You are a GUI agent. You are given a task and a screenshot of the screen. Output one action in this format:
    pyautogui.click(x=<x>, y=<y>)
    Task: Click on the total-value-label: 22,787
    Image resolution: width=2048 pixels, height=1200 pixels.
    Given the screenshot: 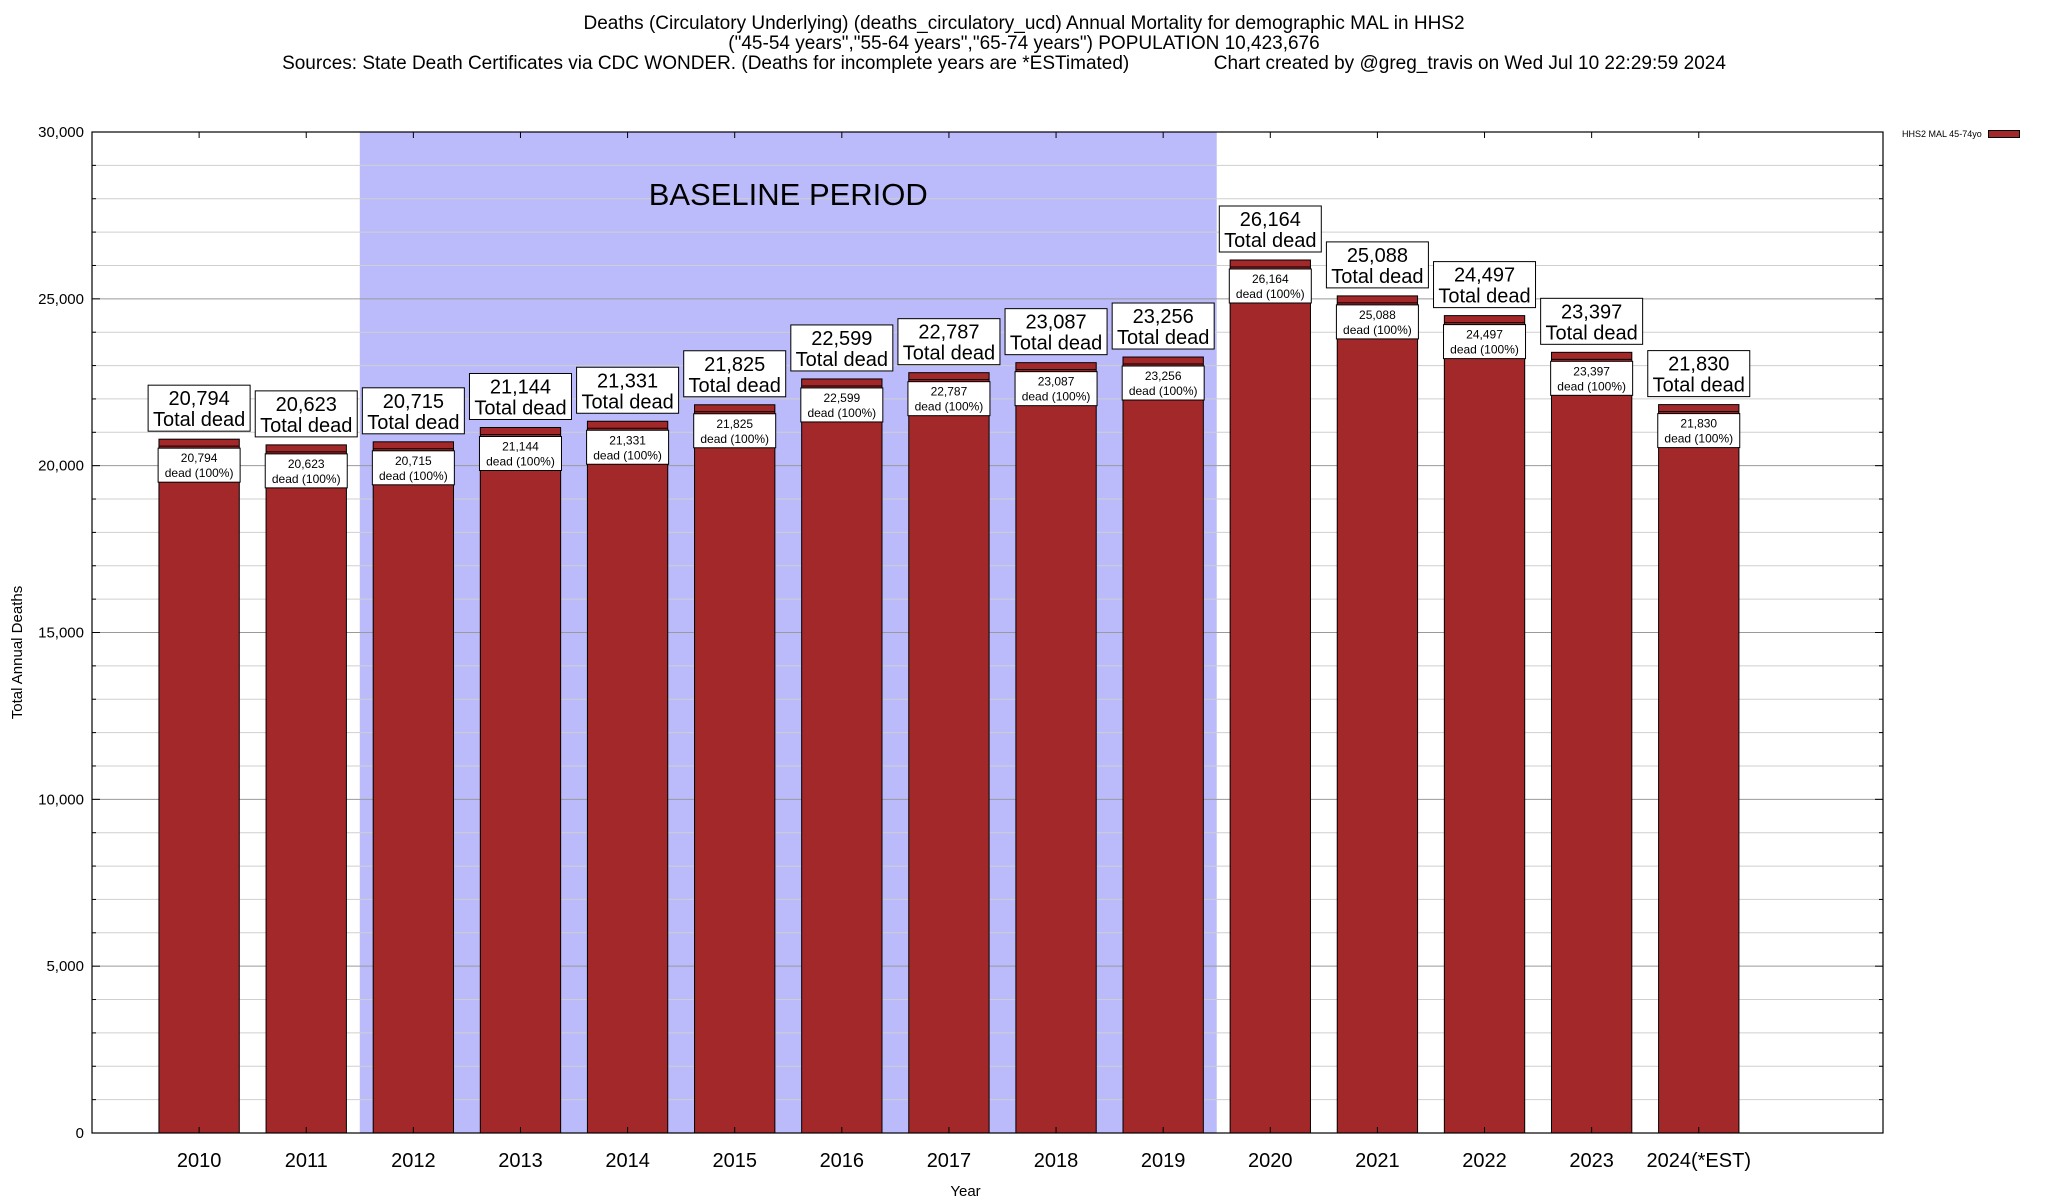 What is the action you would take?
    pyautogui.click(x=948, y=333)
    